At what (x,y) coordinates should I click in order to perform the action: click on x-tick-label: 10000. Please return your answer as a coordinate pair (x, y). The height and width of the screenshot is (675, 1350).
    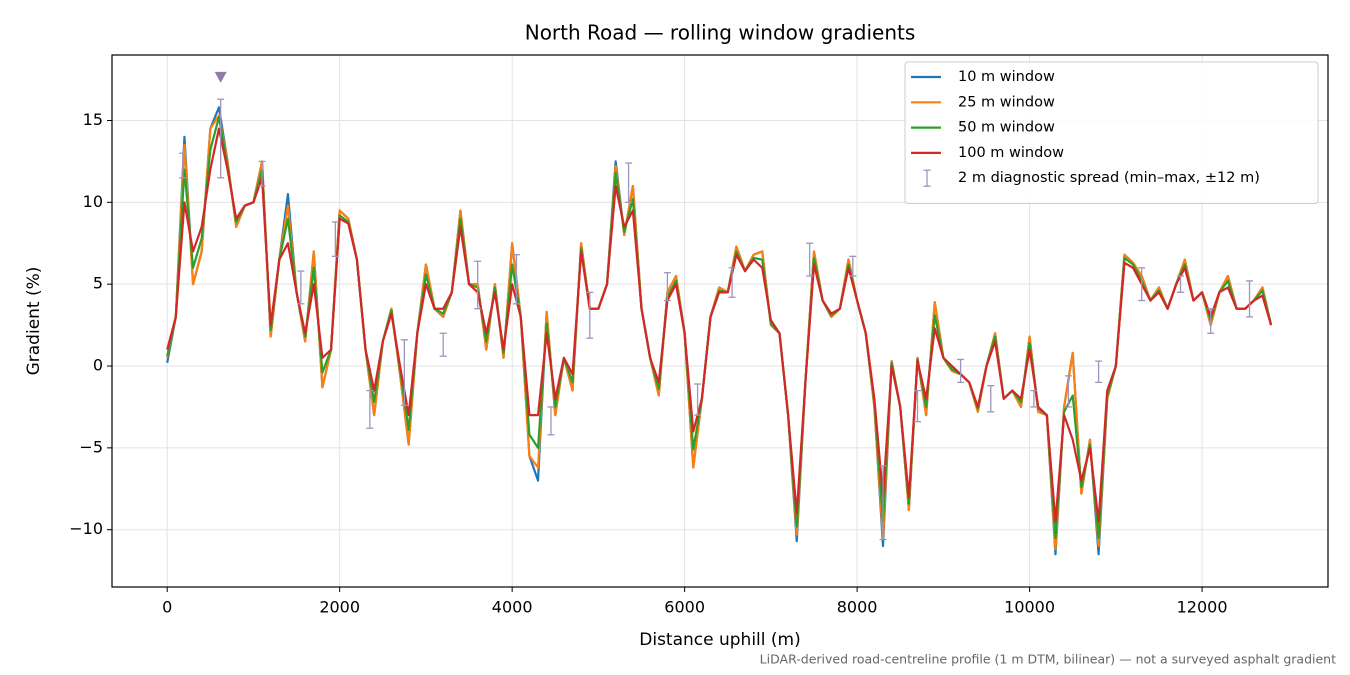
    Looking at the image, I should click on (1029, 607).